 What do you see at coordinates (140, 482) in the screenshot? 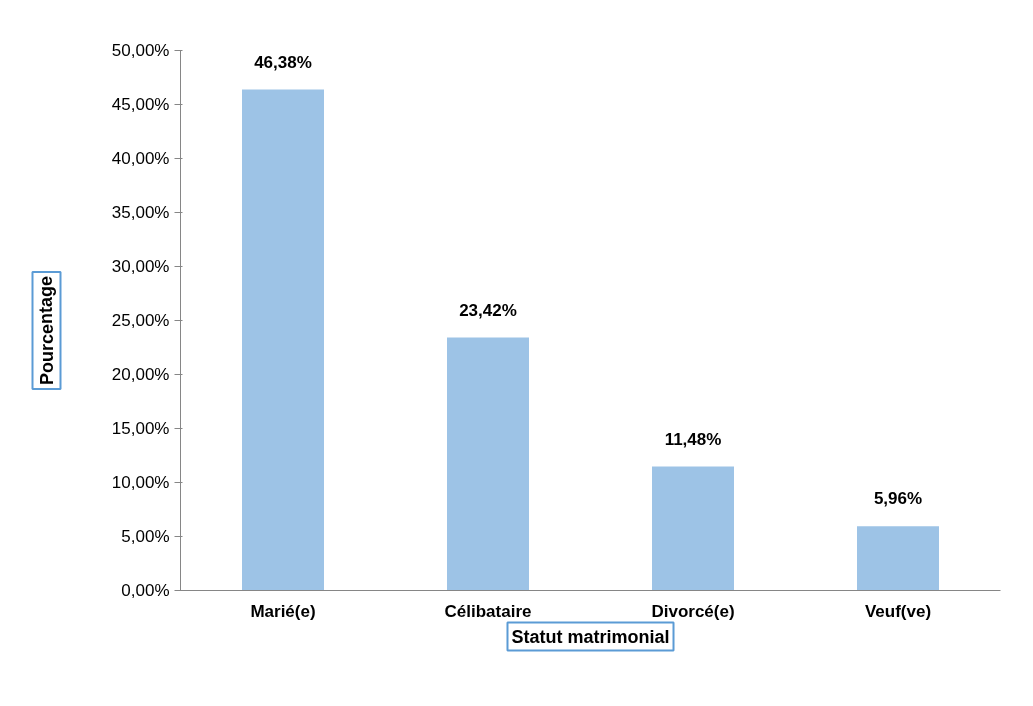
I see `y-tick-label: 10,00%` at bounding box center [140, 482].